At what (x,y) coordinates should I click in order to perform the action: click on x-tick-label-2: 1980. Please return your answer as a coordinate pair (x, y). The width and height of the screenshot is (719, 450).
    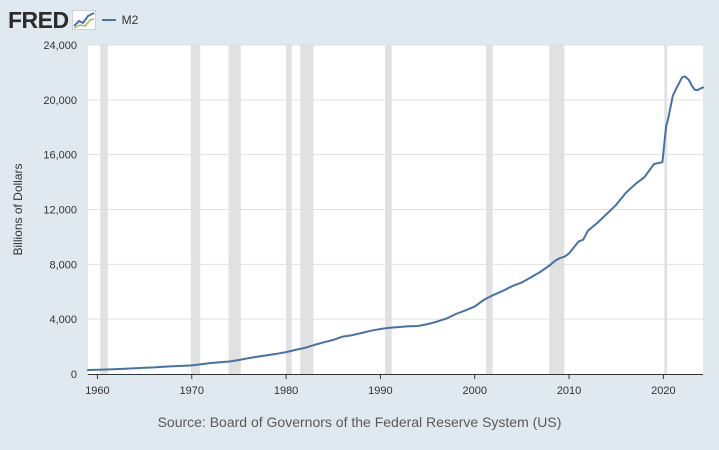
    Looking at the image, I should click on (286, 391).